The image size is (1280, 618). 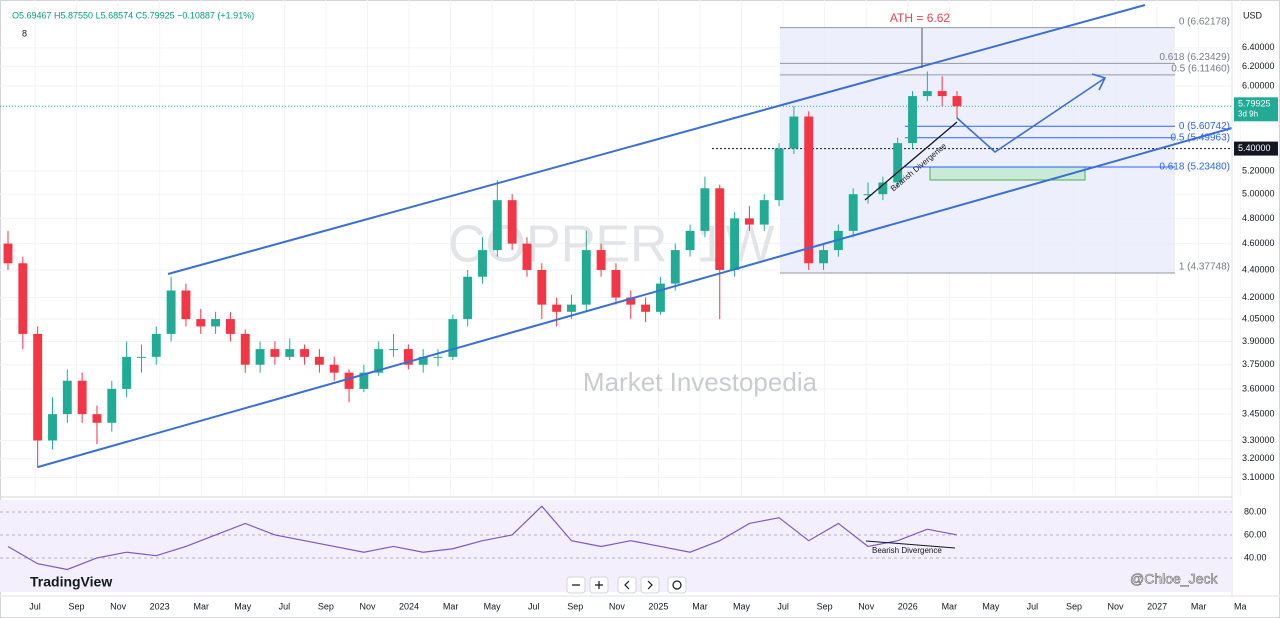 I want to click on fib-label: 0.5 (5.49963), so click(x=1201, y=137).